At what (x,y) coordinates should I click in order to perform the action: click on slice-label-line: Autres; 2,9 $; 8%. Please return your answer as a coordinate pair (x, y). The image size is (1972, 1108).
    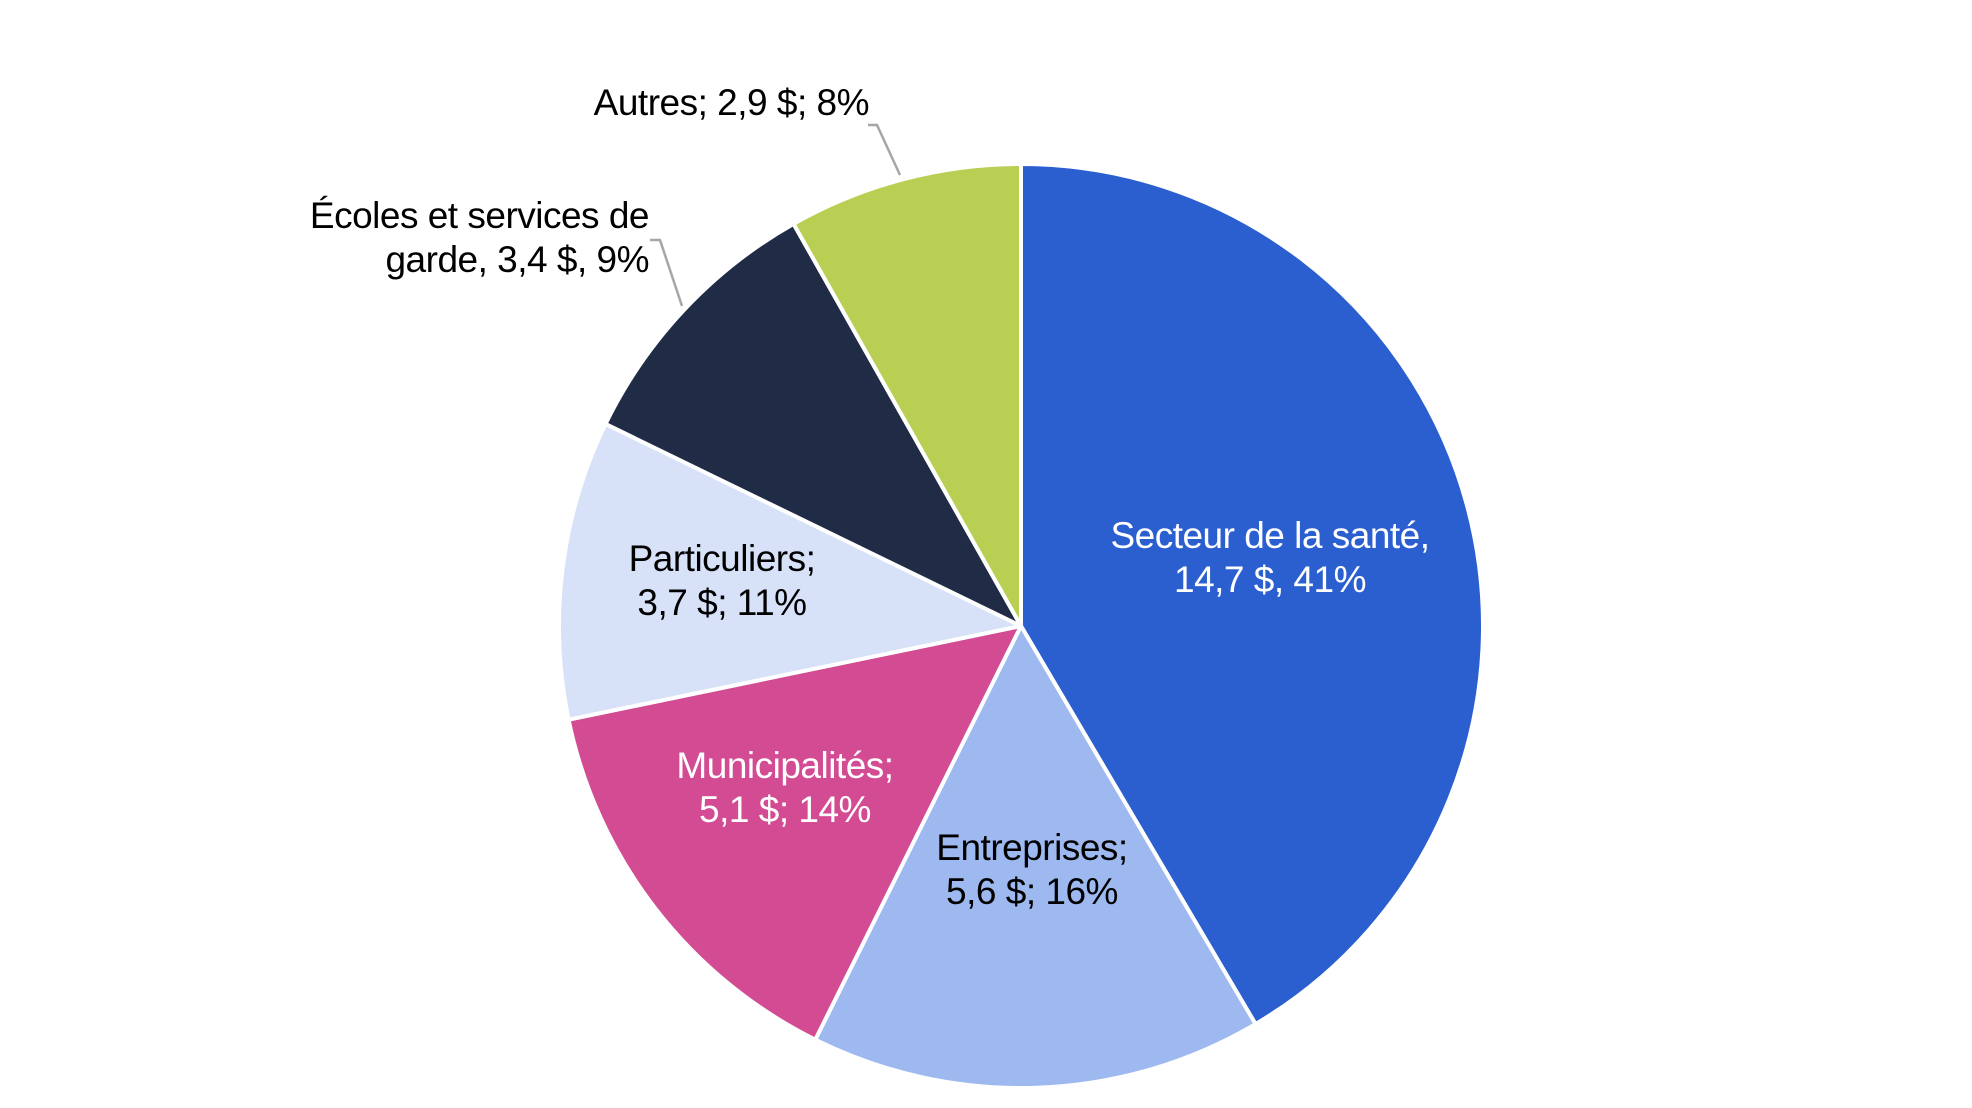
    Looking at the image, I should click on (731, 102).